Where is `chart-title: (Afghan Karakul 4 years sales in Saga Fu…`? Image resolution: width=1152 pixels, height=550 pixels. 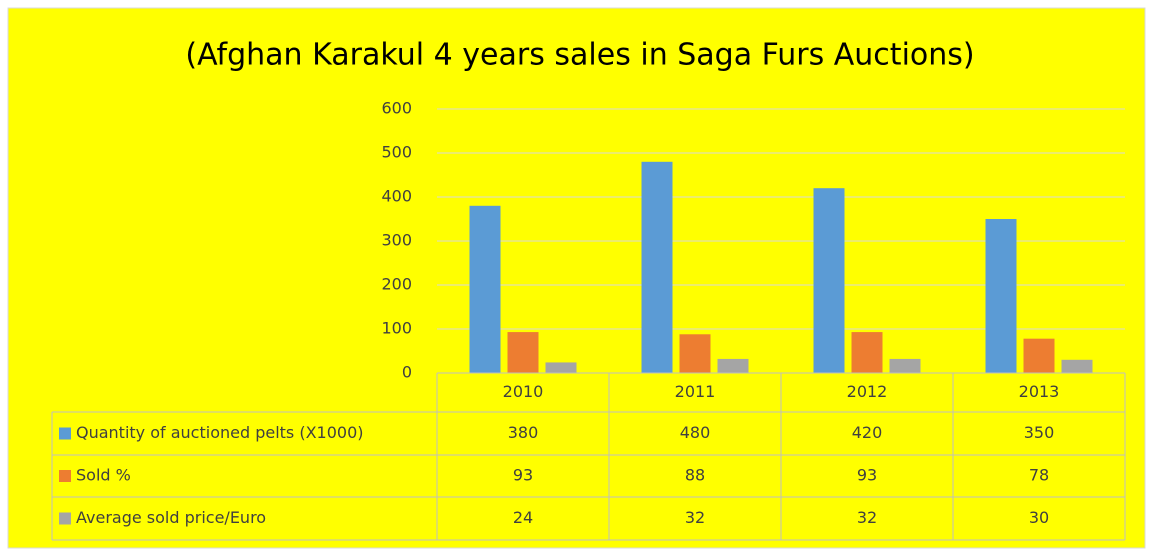
chart-title: (Afghan Karakul 4 years sales in Saga Fu… is located at coordinates (579, 55).